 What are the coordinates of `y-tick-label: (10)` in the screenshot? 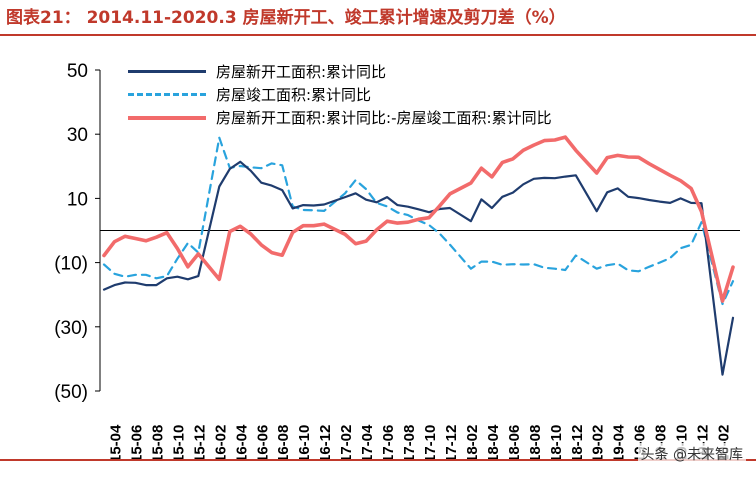 It's located at (71, 264).